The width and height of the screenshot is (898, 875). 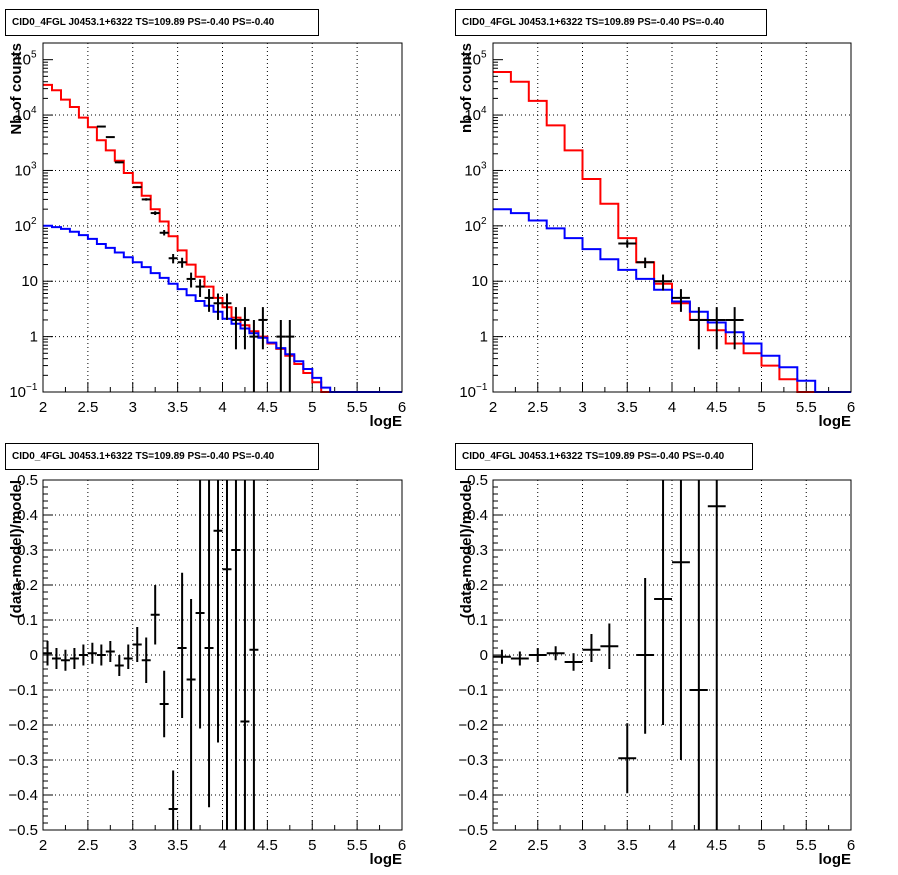 I want to click on x-axis-label: logE, so click(x=386, y=859).